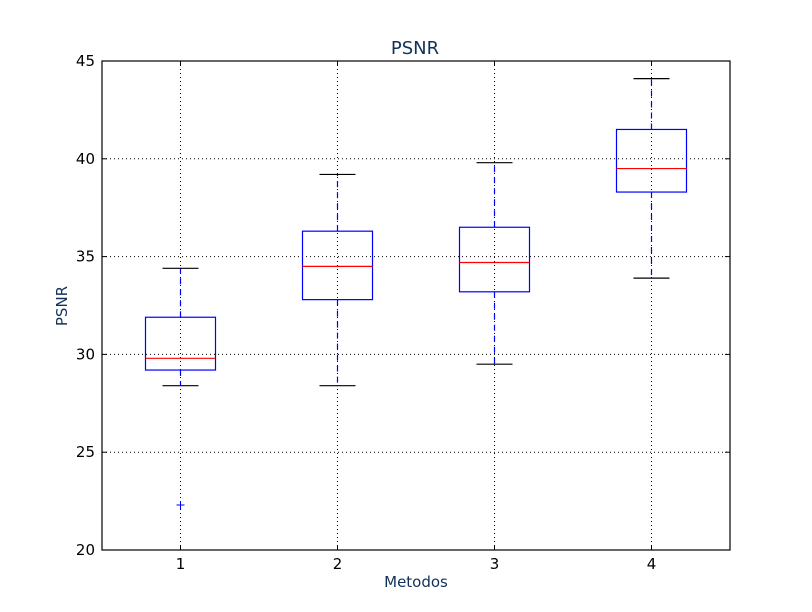 This screenshot has height=612, width=812. I want to click on y-tick-label: 35, so click(85, 257).